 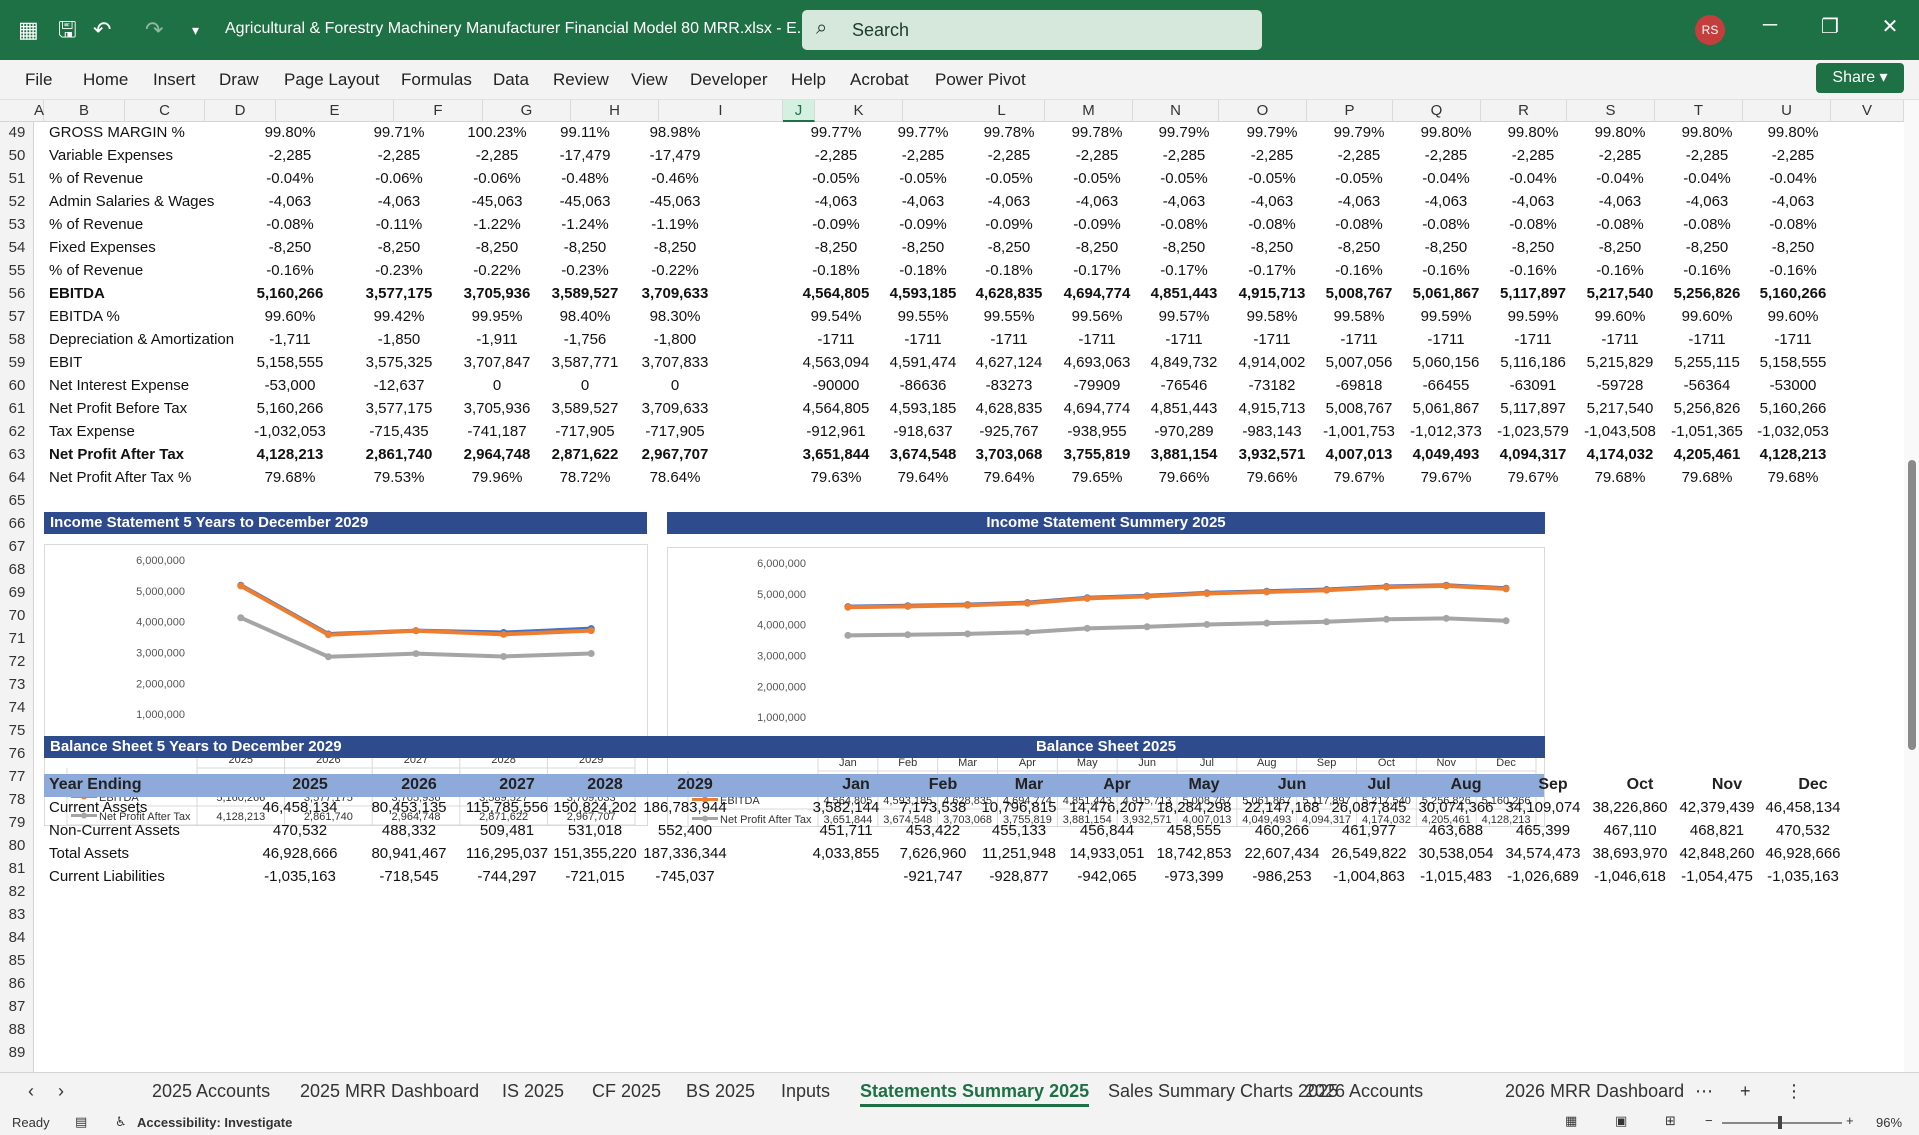 What do you see at coordinates (1867, 111) in the screenshot?
I see `col-header-V: V` at bounding box center [1867, 111].